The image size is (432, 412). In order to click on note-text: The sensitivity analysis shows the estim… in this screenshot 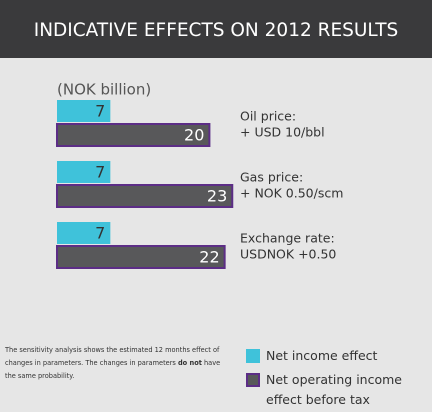, I will do `click(112, 356)`.